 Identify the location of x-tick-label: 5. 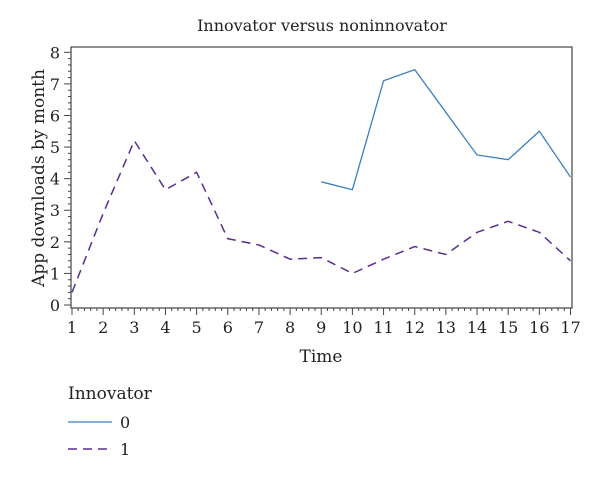
(197, 327).